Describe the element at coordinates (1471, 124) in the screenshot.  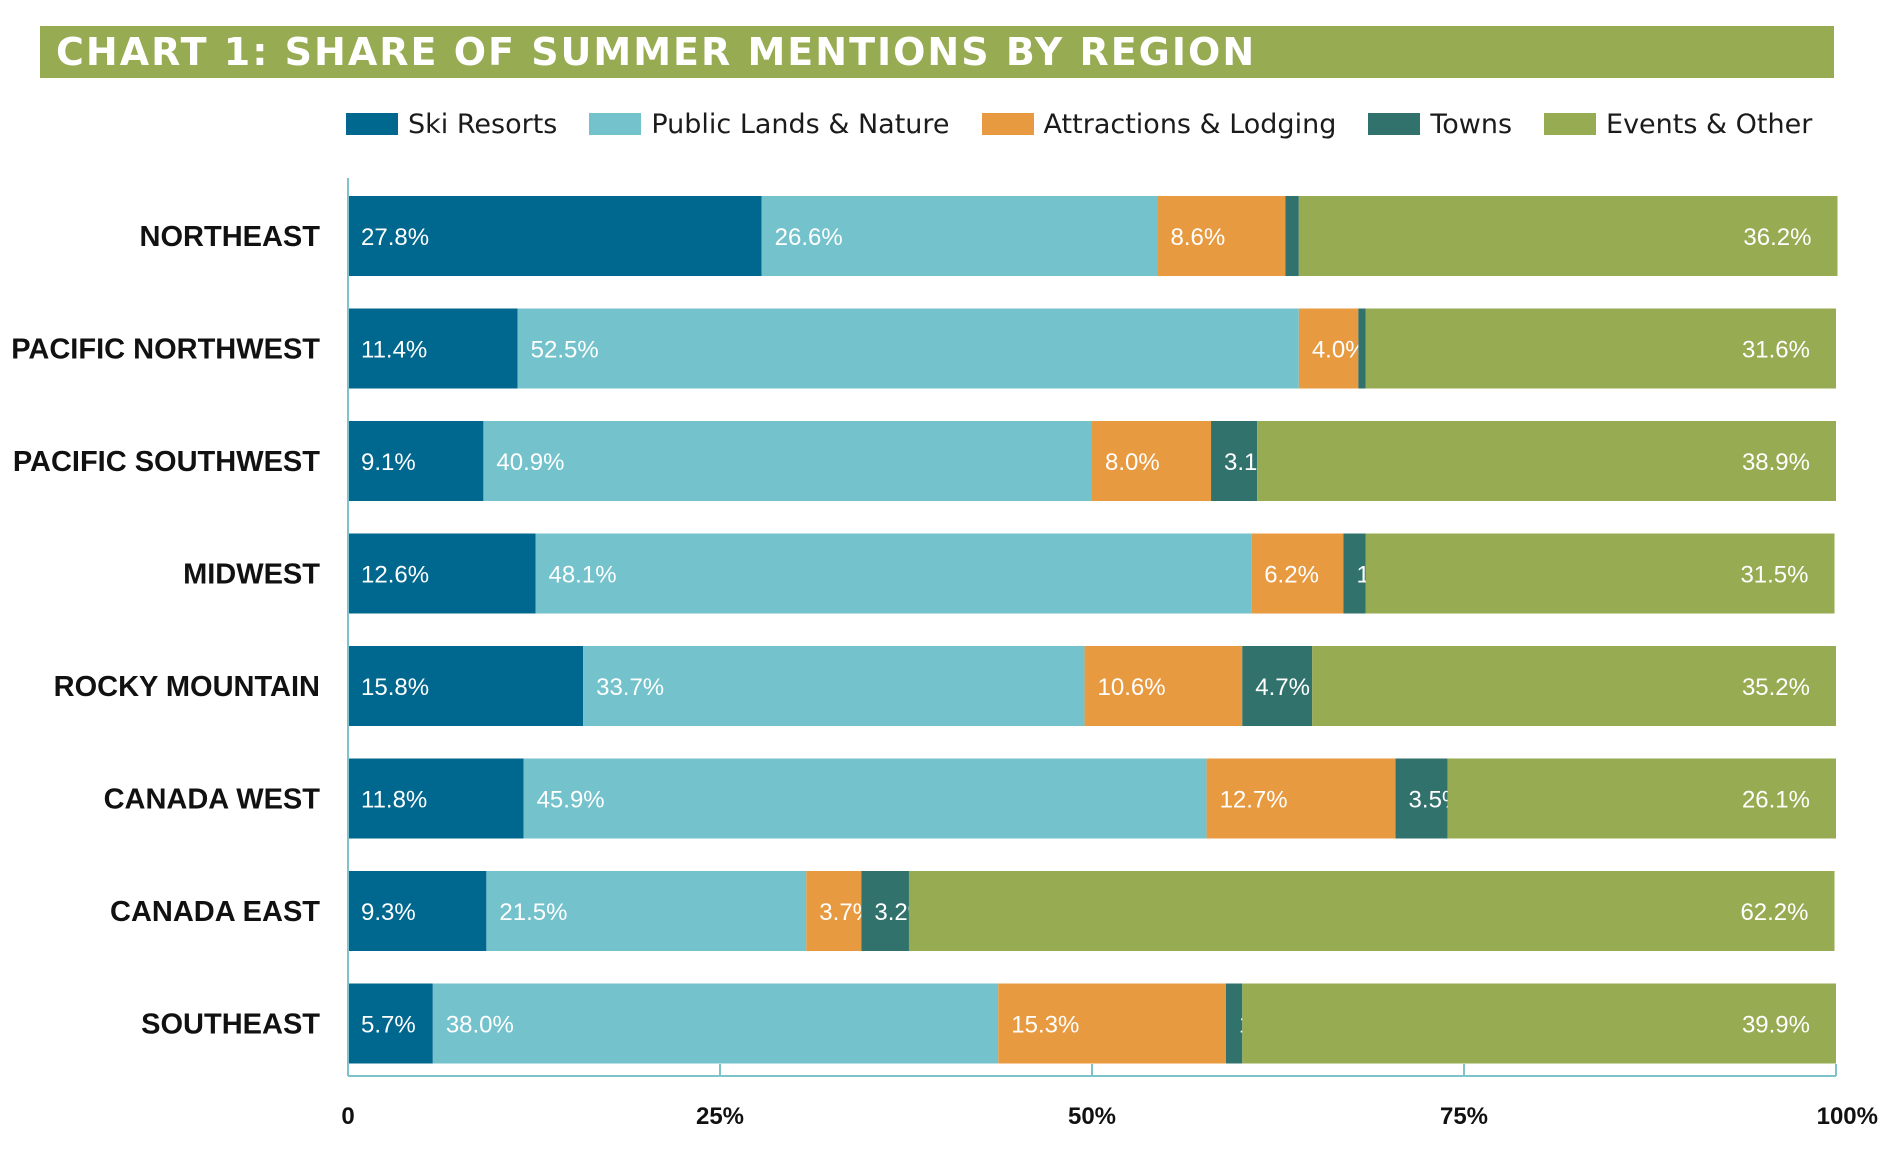
I see `legend-label: Towns` at that location.